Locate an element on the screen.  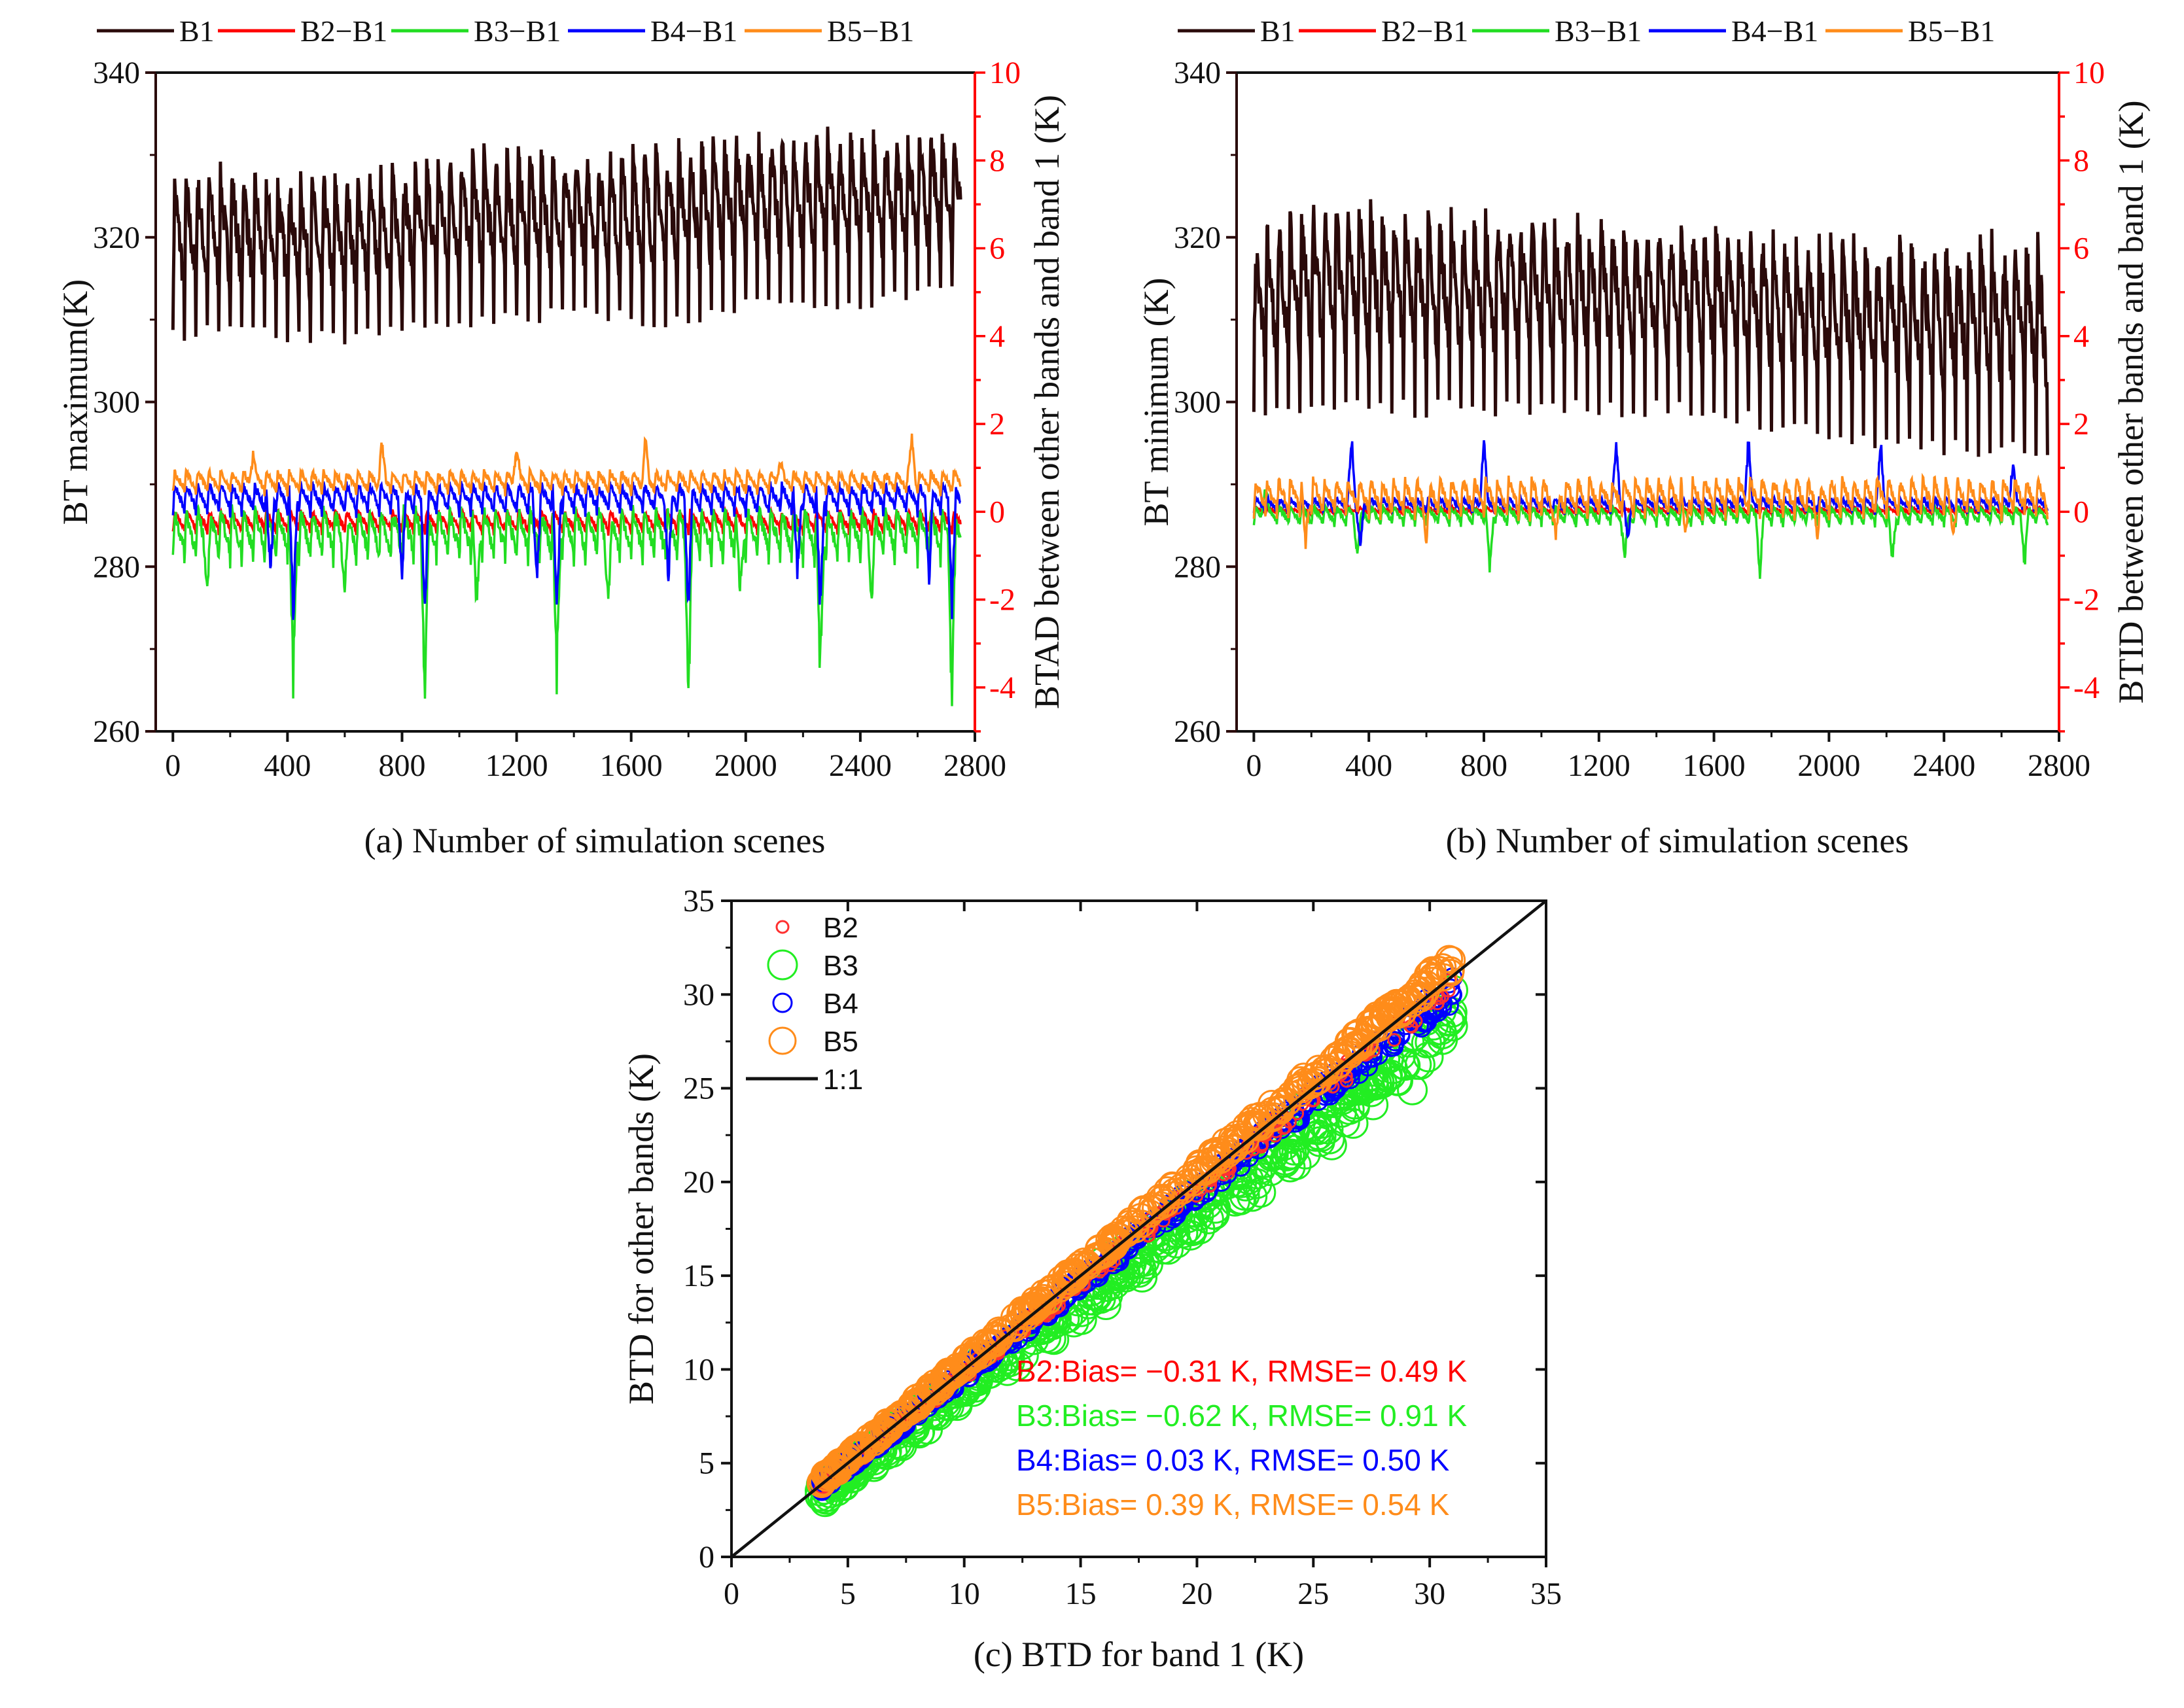
legend-label: B1 is located at coordinates (1277, 31).